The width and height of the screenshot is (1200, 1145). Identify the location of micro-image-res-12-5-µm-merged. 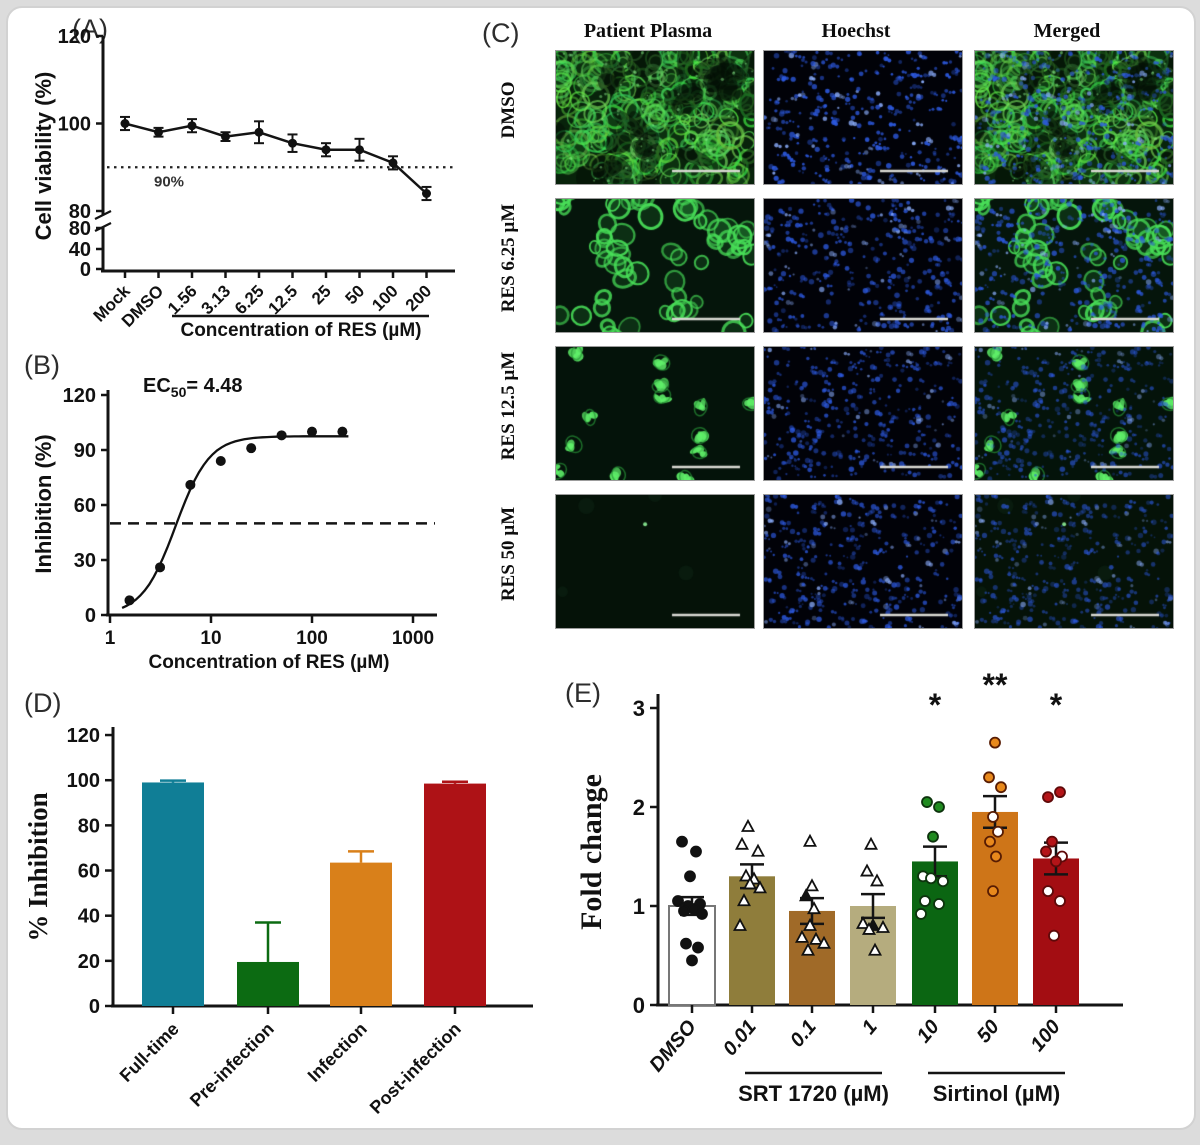
(1074, 413).